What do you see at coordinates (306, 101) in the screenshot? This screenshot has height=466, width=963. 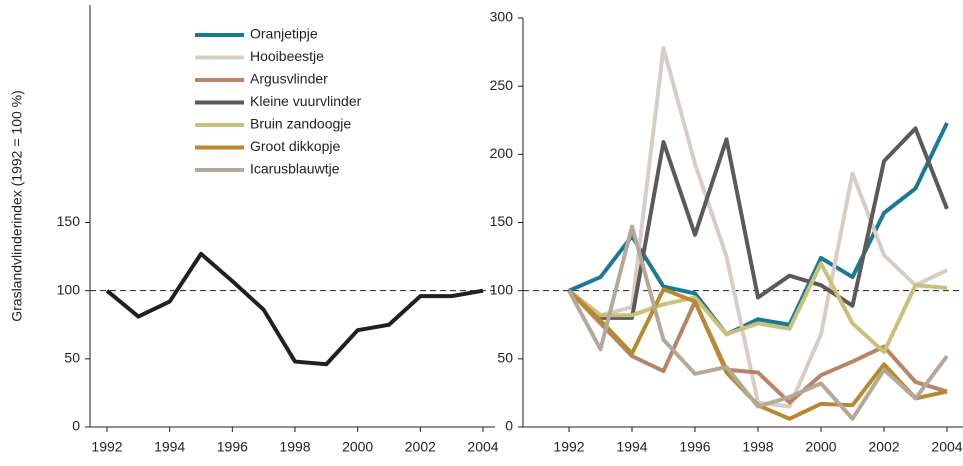 I see `legend-label: Kleine vuurvlinder` at bounding box center [306, 101].